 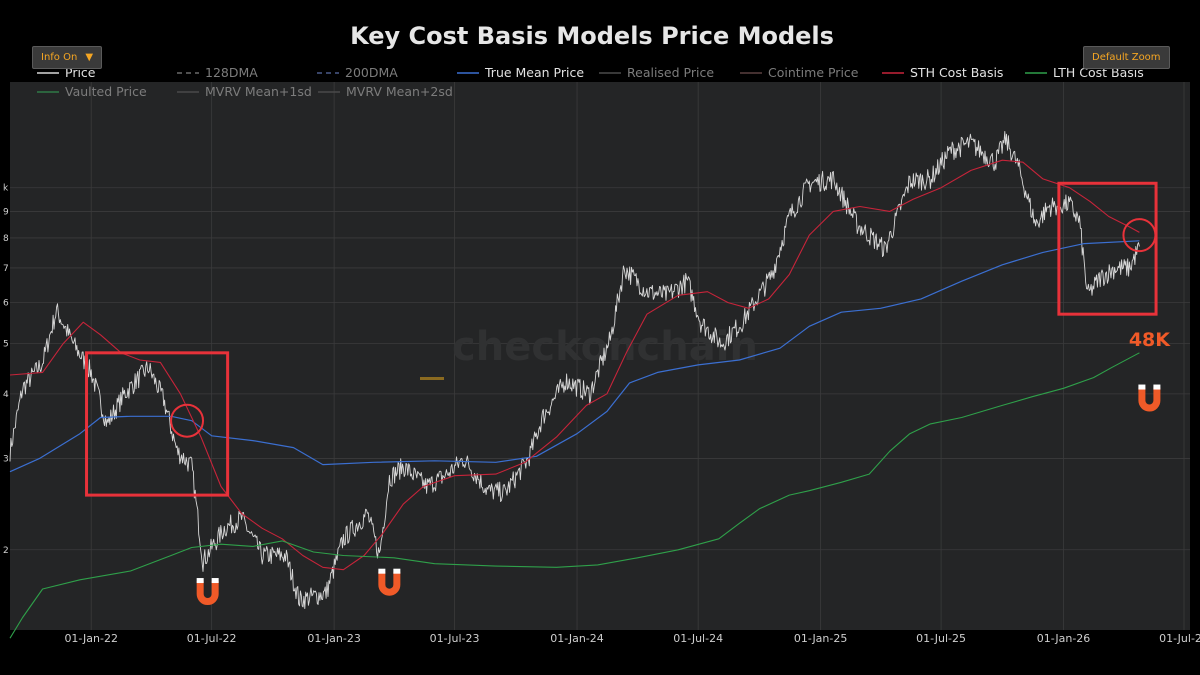 I want to click on zoom-button-label: Default Zoom, so click(x=1126, y=57).